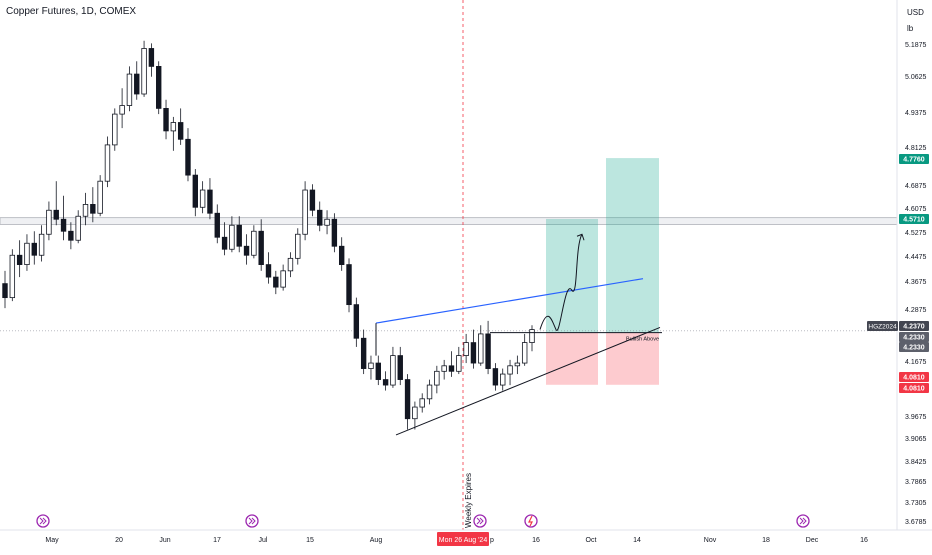  I want to click on x-tick-label: Jul, so click(263, 540).